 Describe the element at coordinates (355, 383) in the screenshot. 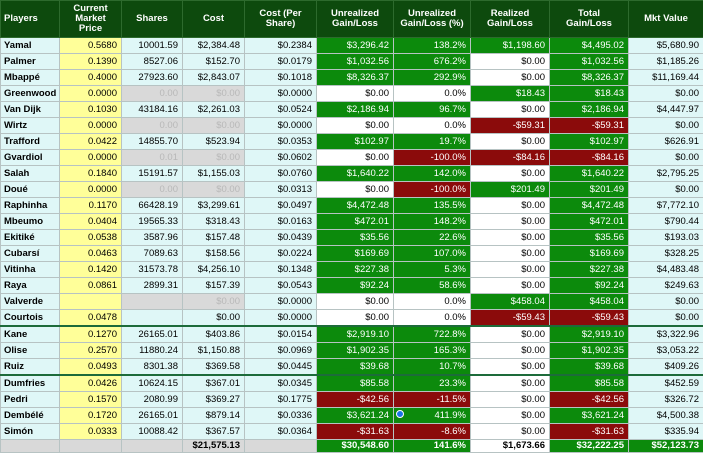

I see `unrealized-cell: $85.58` at that location.